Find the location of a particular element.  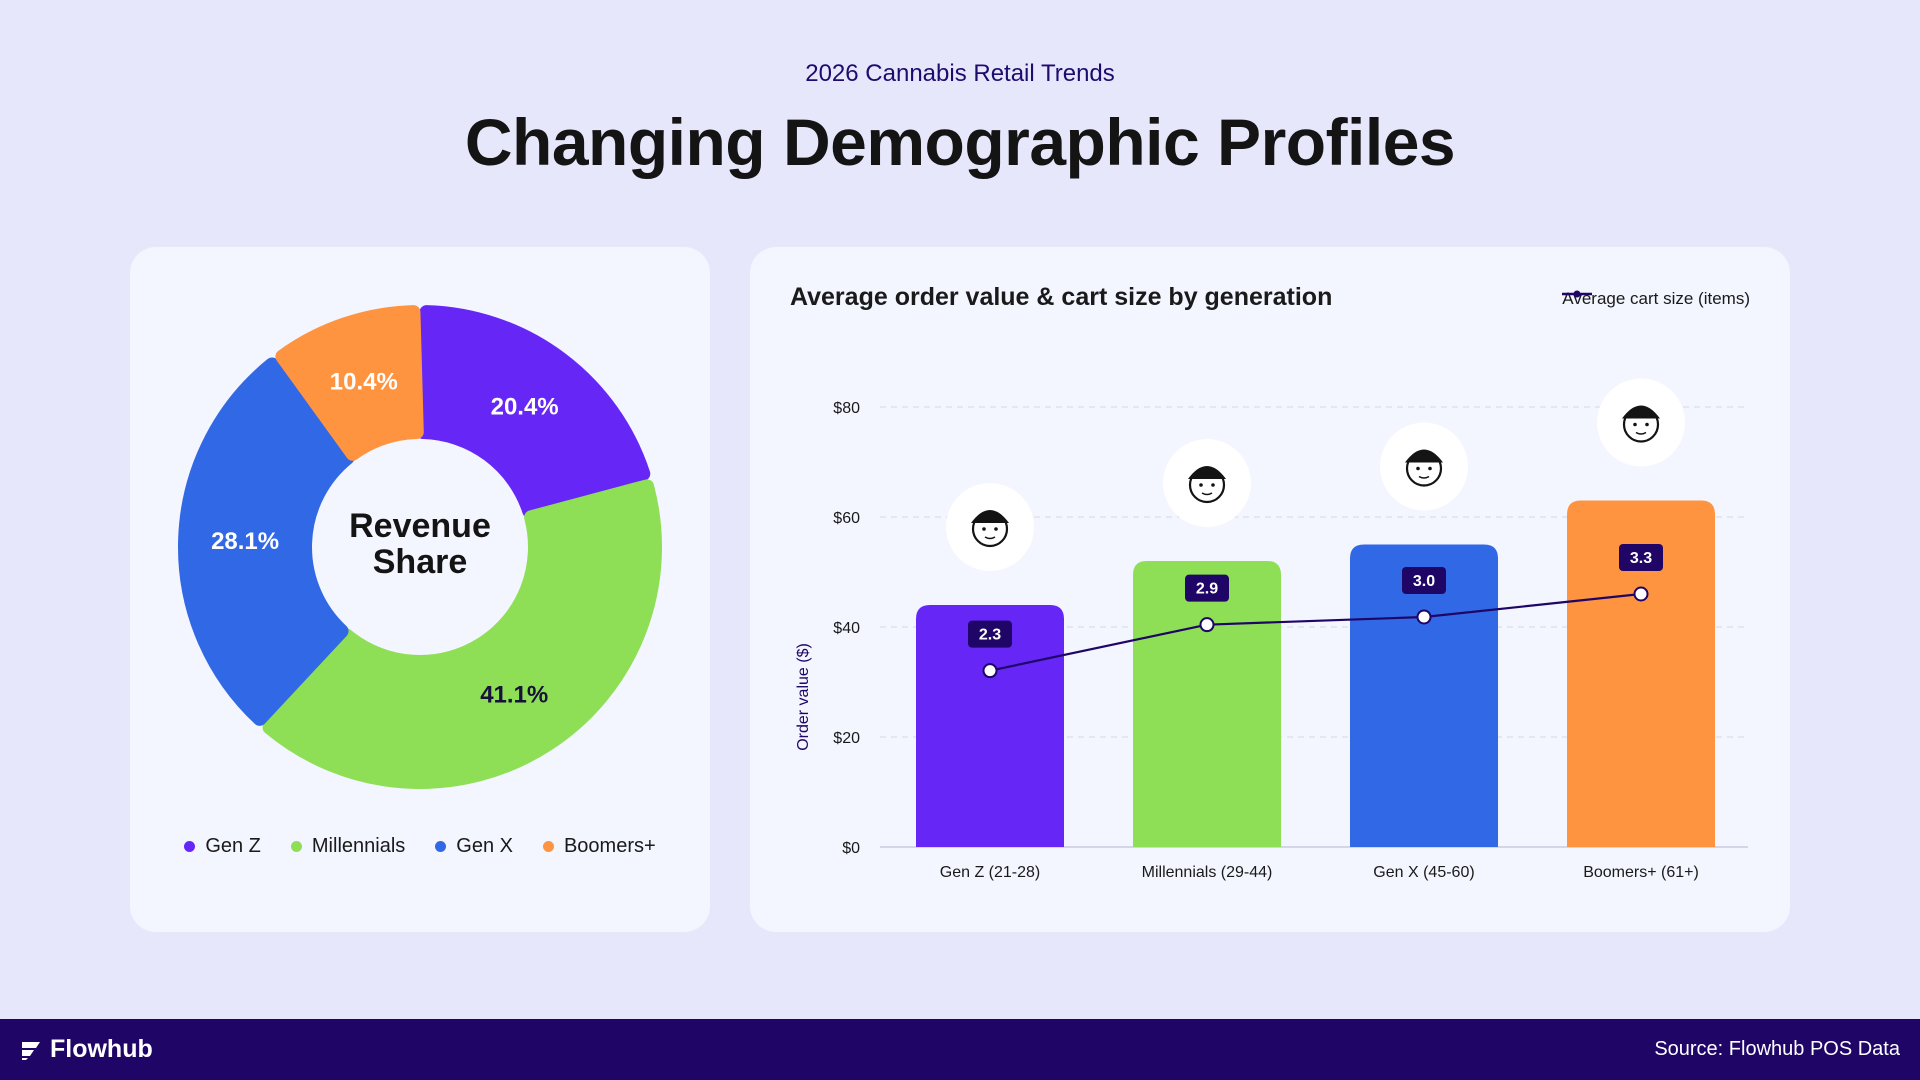

cart-size-label: 2.9 is located at coordinates (1207, 589).